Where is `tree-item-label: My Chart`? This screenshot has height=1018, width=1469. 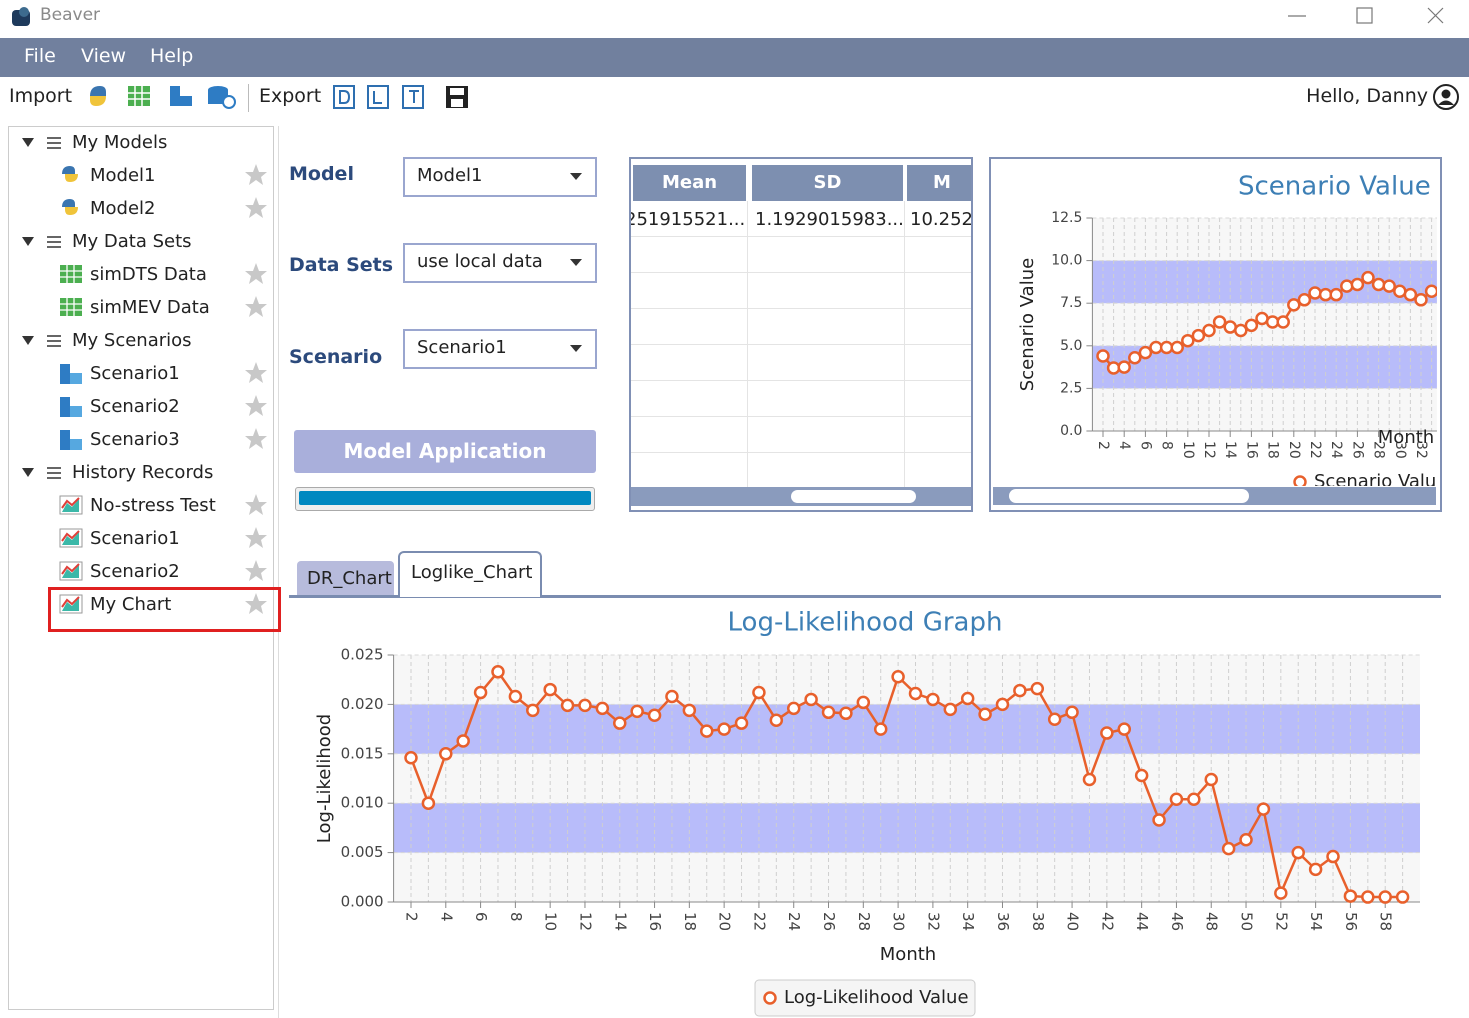
tree-item-label: My Chart is located at coordinates (131, 604).